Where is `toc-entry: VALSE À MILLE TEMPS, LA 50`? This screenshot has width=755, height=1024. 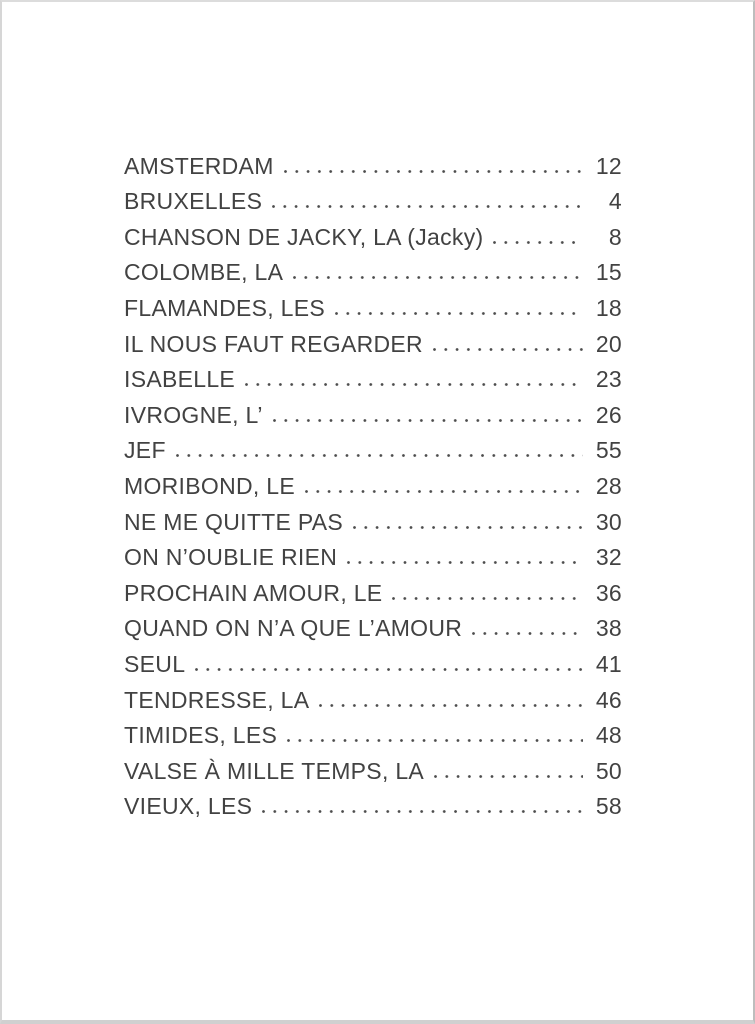 toc-entry: VALSE À MILLE TEMPS, LA 50 is located at coordinates (373, 765).